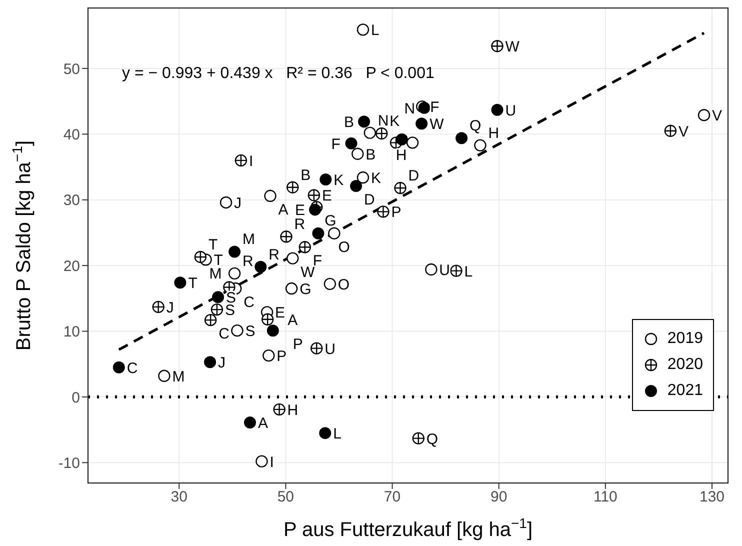 The height and width of the screenshot is (546, 742). What do you see at coordinates (712, 497) in the screenshot?
I see `x-tick-label: 130` at bounding box center [712, 497].